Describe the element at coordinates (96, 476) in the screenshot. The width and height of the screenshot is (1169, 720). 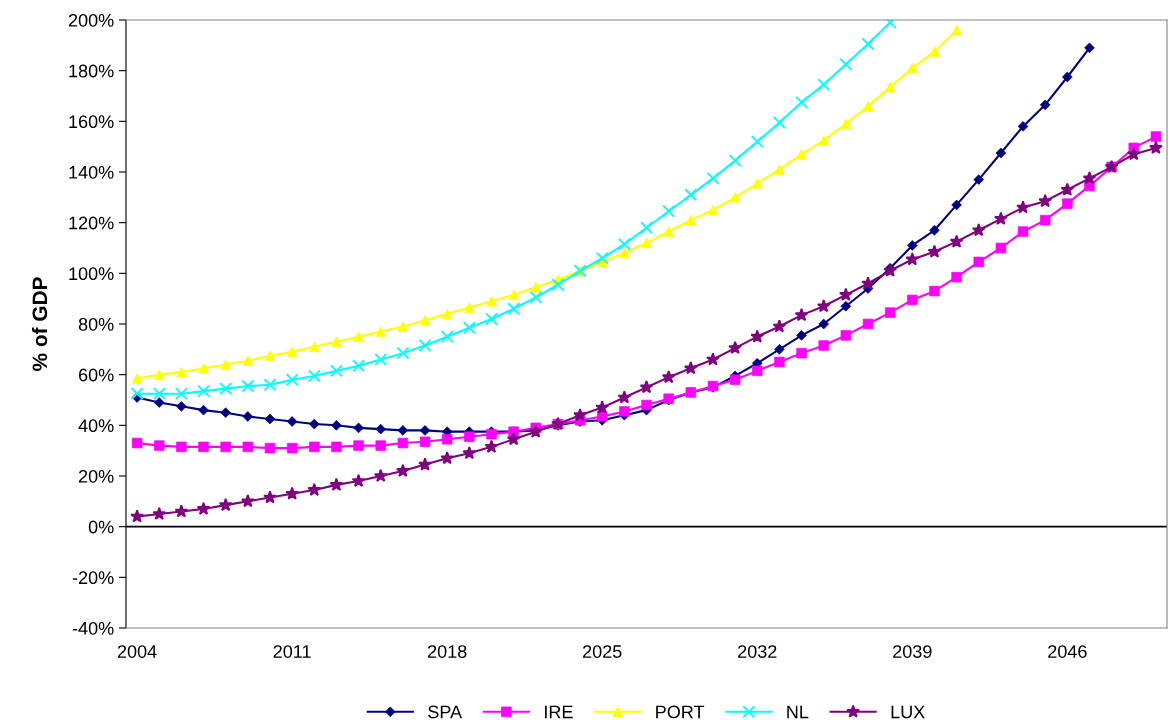
I see `y-tick-label: 20%` at that location.